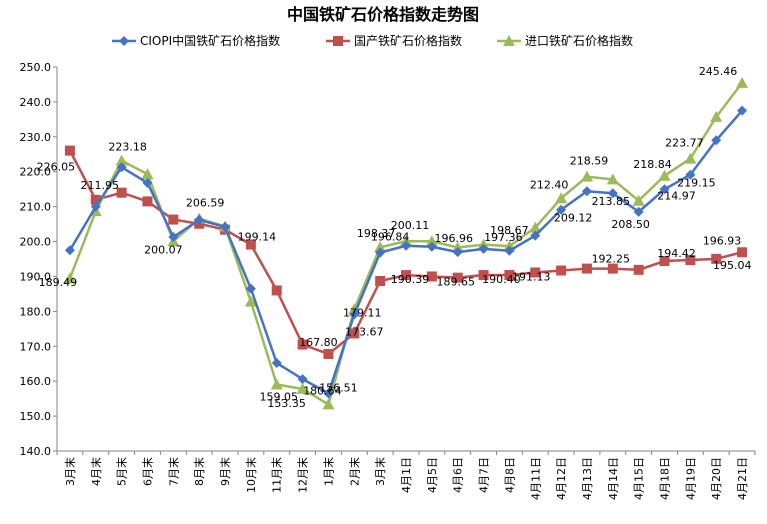 The width and height of the screenshot is (767, 524). What do you see at coordinates (408, 40) in the screenshot?
I see `legend-label: 国产铁矿石价格指数` at bounding box center [408, 40].